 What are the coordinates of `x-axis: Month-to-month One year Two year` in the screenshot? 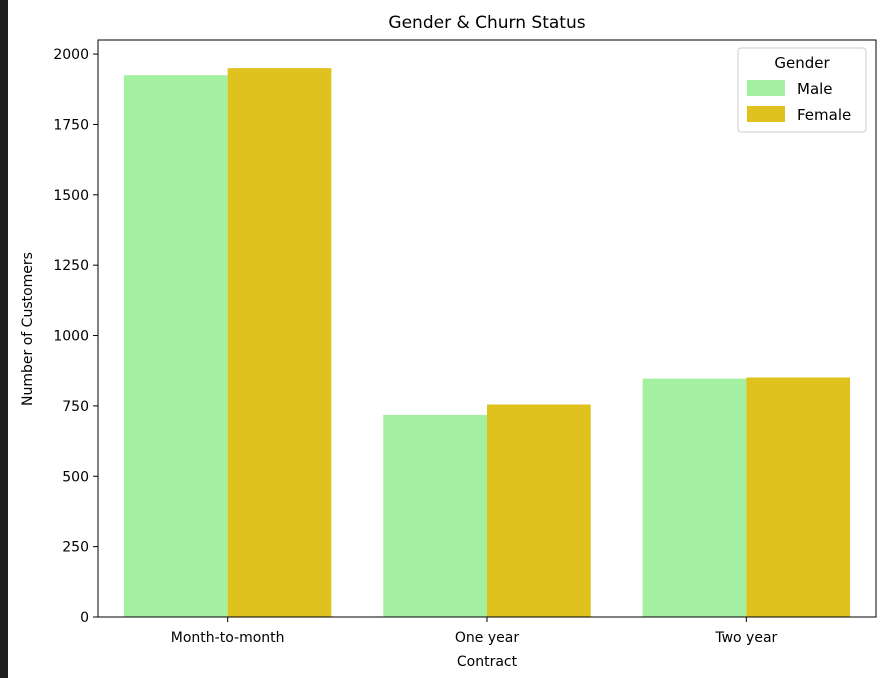 It's located at (474, 631).